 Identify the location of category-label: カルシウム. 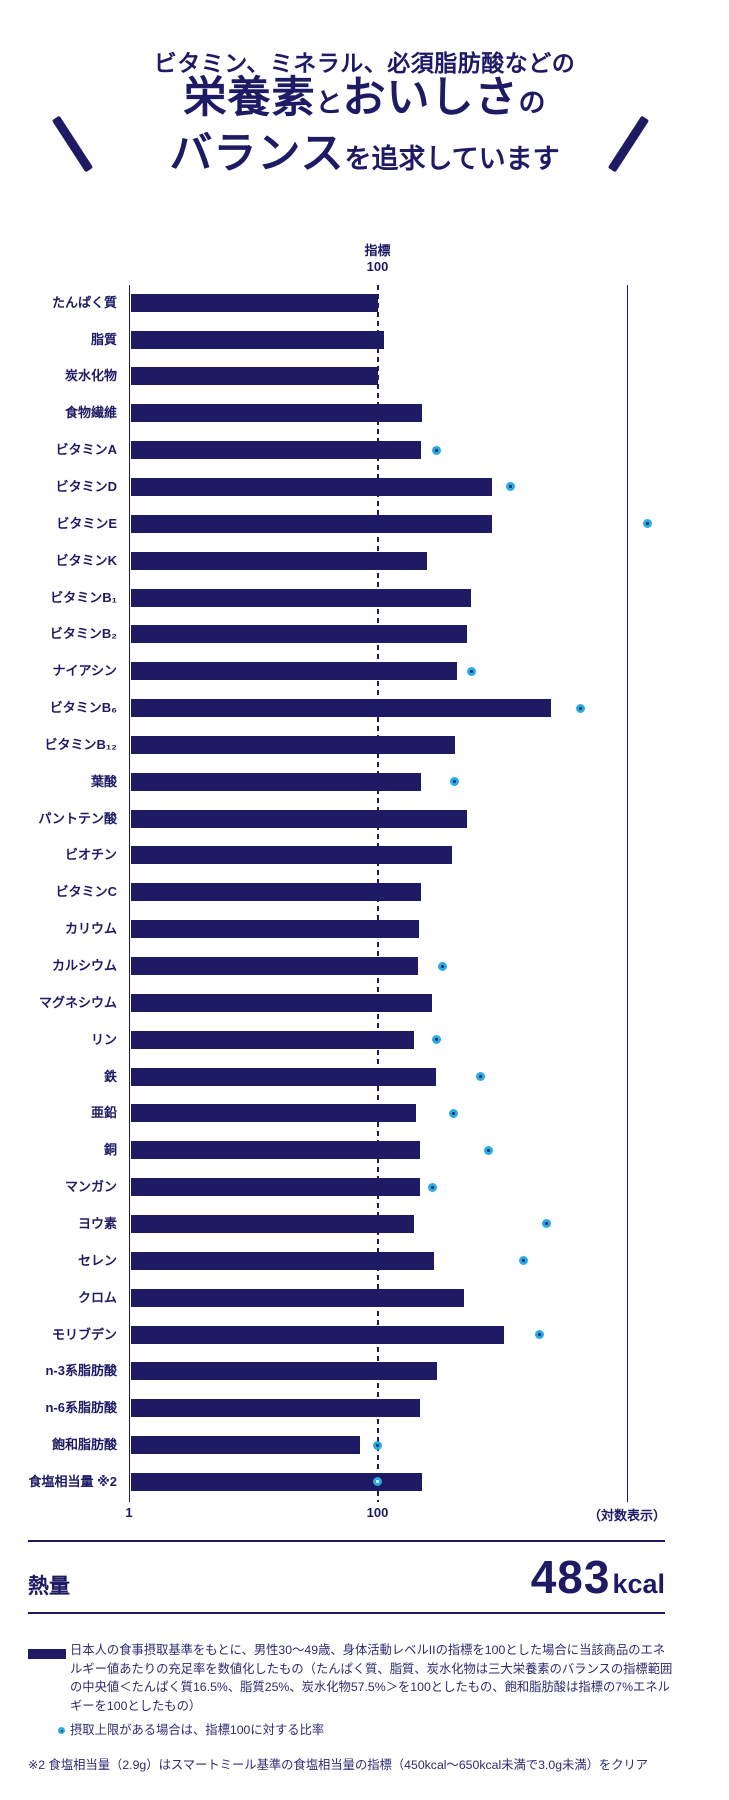
(84, 965).